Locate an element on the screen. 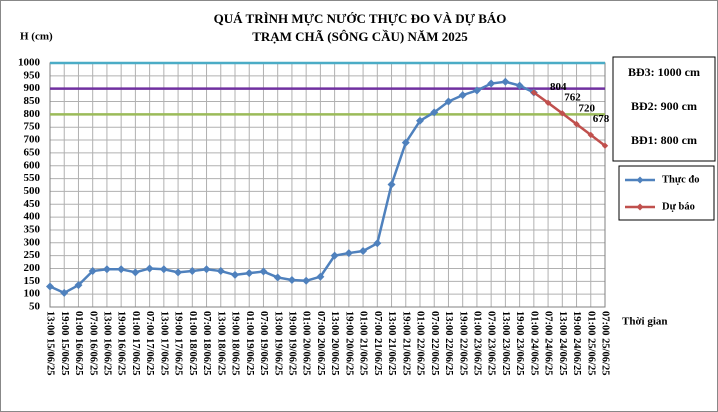  y-tick-label: 1000 is located at coordinates (29, 63).